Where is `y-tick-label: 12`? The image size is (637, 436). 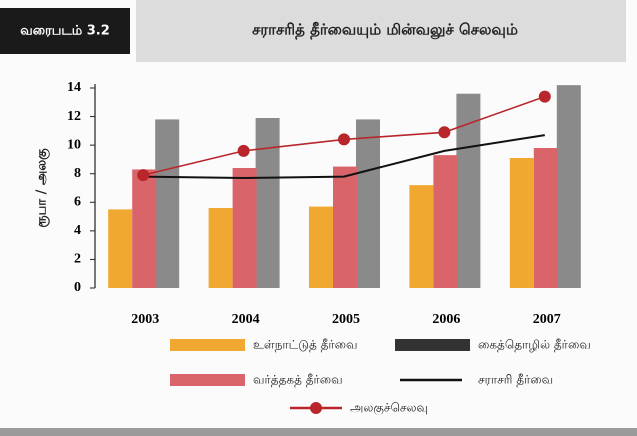 y-tick-label: 12 is located at coordinates (74, 116).